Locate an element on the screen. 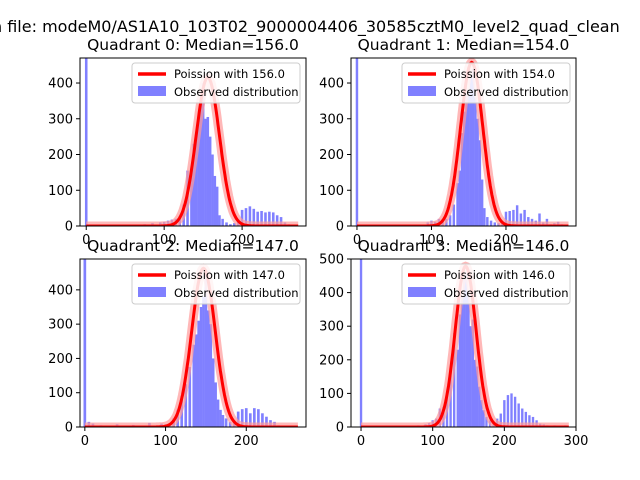  y-tick-label: 500 is located at coordinates (331, 260).